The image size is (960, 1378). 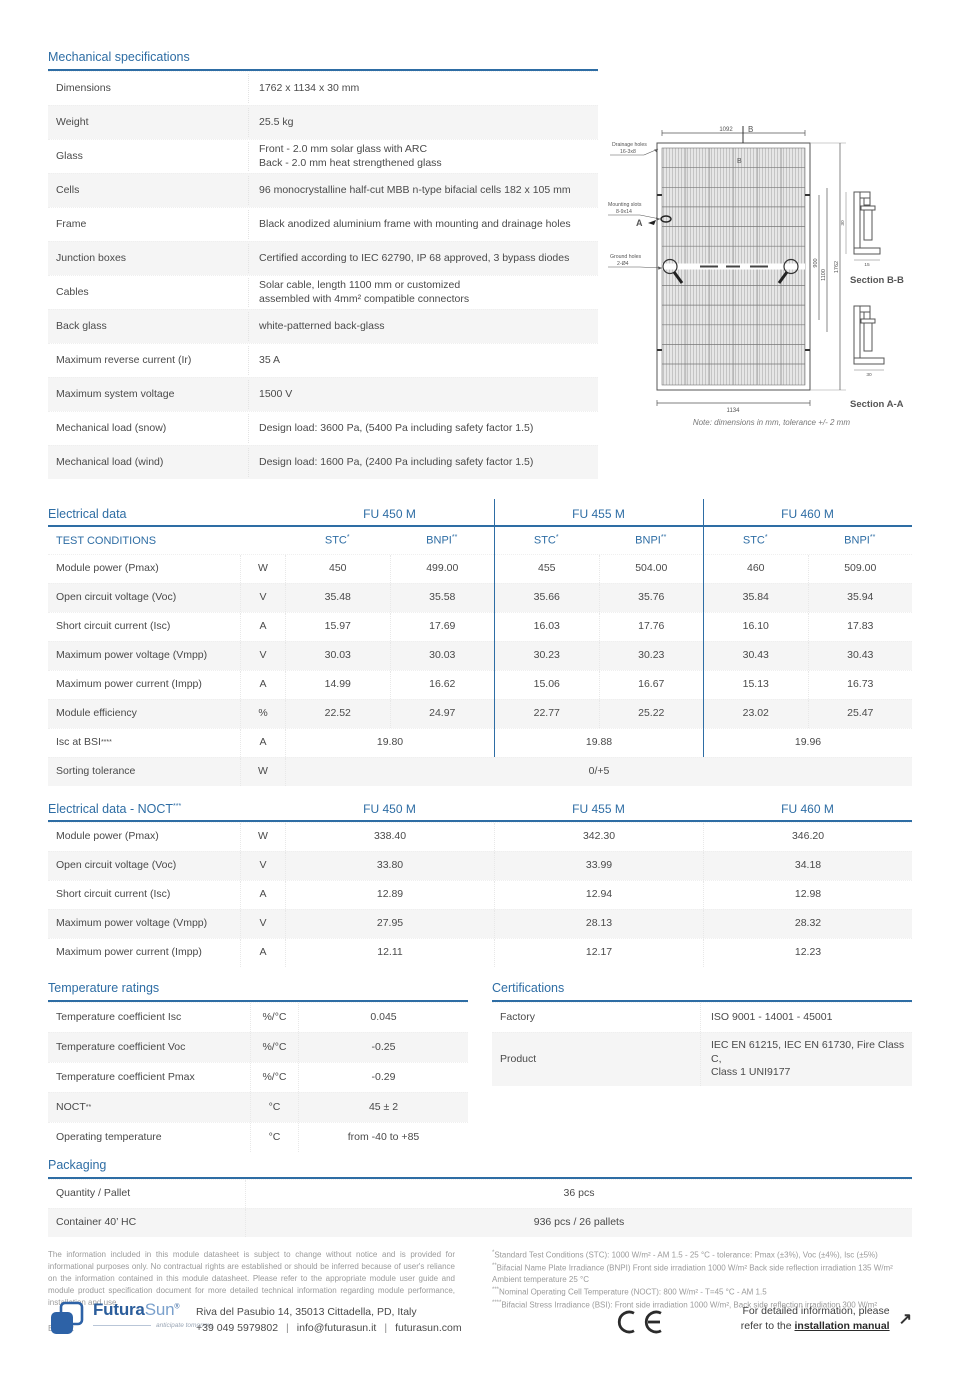 I want to click on param-label: Short circuit current (Isc), so click(x=113, y=626).